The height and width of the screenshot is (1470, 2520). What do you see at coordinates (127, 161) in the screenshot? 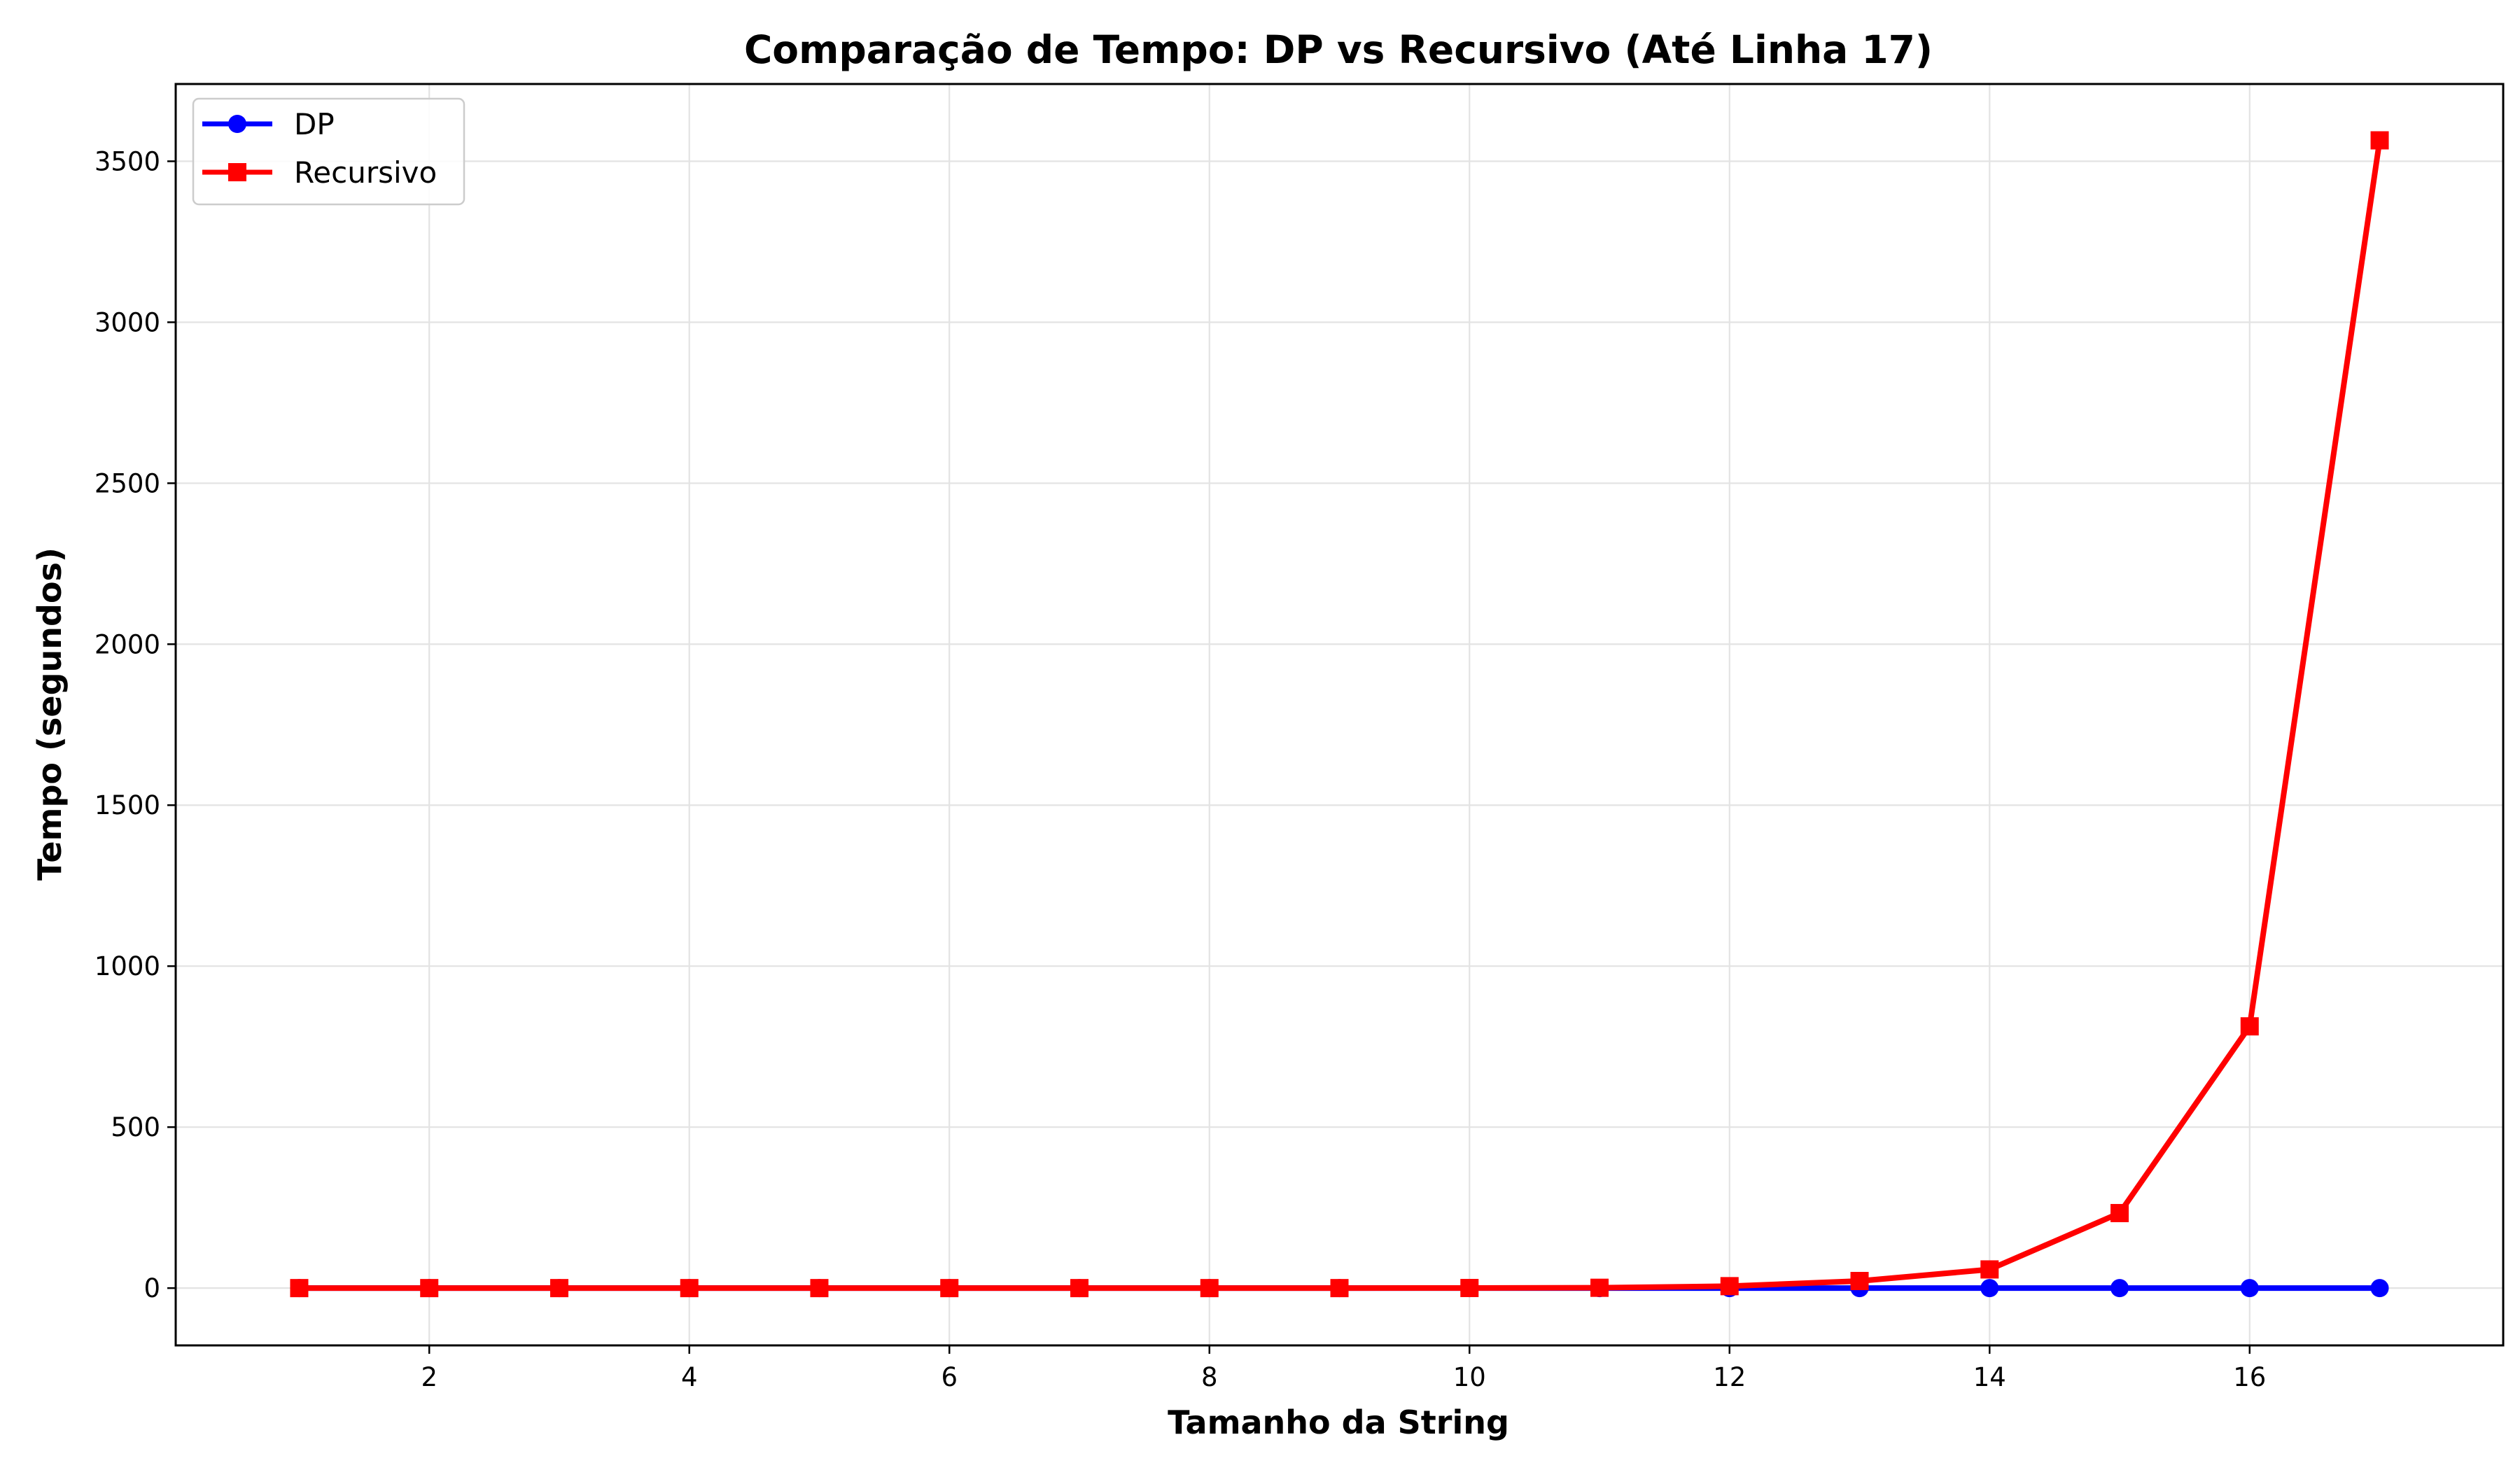
I see `y-tick-label: 3500` at bounding box center [127, 161].